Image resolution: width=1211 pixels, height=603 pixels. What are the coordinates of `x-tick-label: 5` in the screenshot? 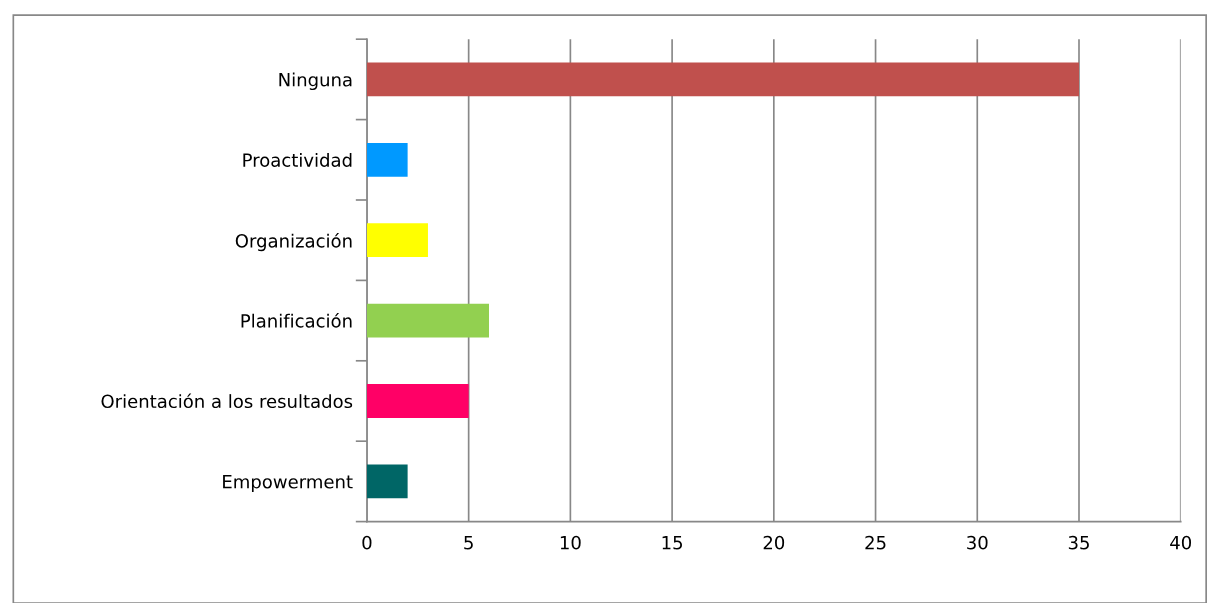 It's located at (468, 543).